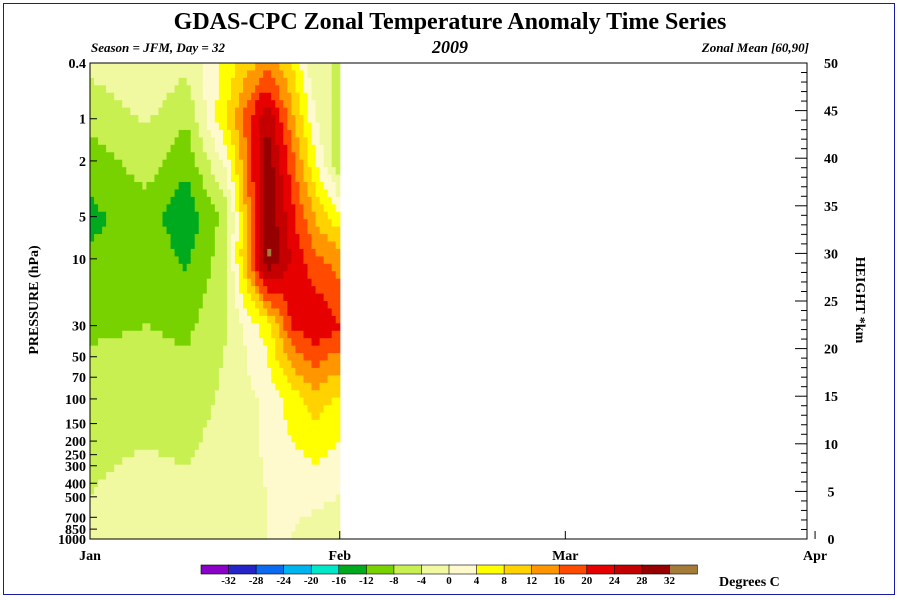 The width and height of the screenshot is (900, 600). Describe the element at coordinates (449, 575) in the screenshot. I see `colorbar: -32 -28 -24 -20 -16 -12 -8 -4 0 4 8 12 16 20 24 28 32` at that location.